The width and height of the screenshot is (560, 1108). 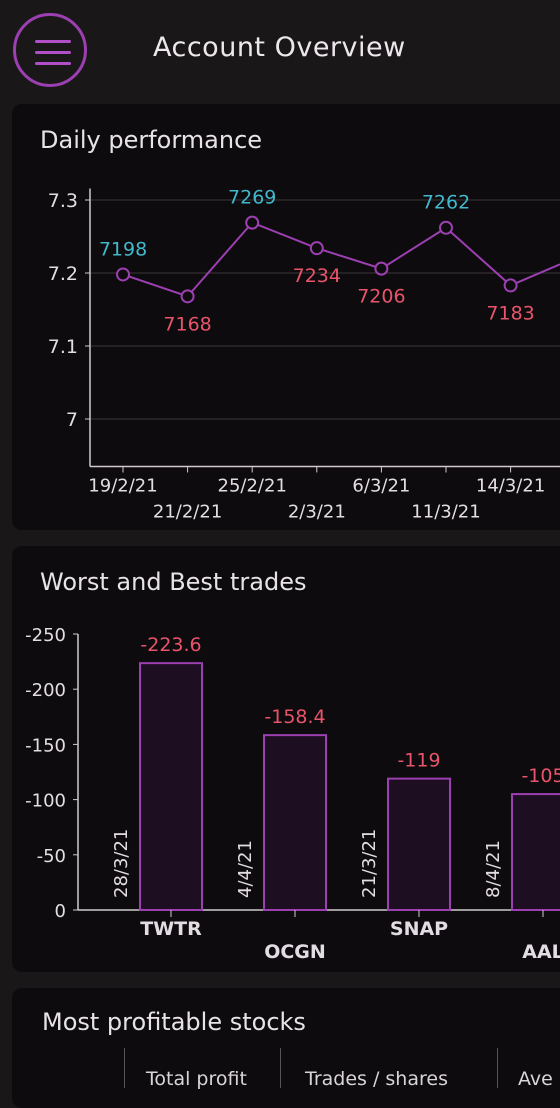 I want to click on bar-date-label: 4/4/21, so click(x=245, y=869).